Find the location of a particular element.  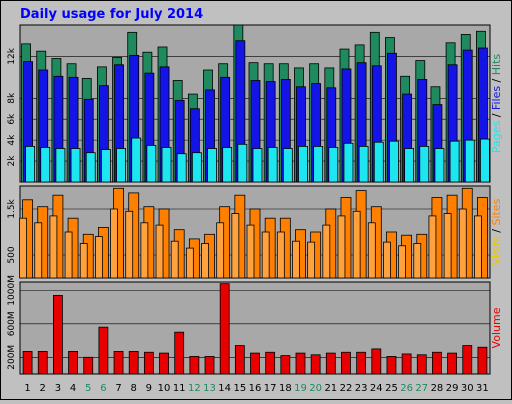

x-tick-label: 15 is located at coordinates (239, 388).